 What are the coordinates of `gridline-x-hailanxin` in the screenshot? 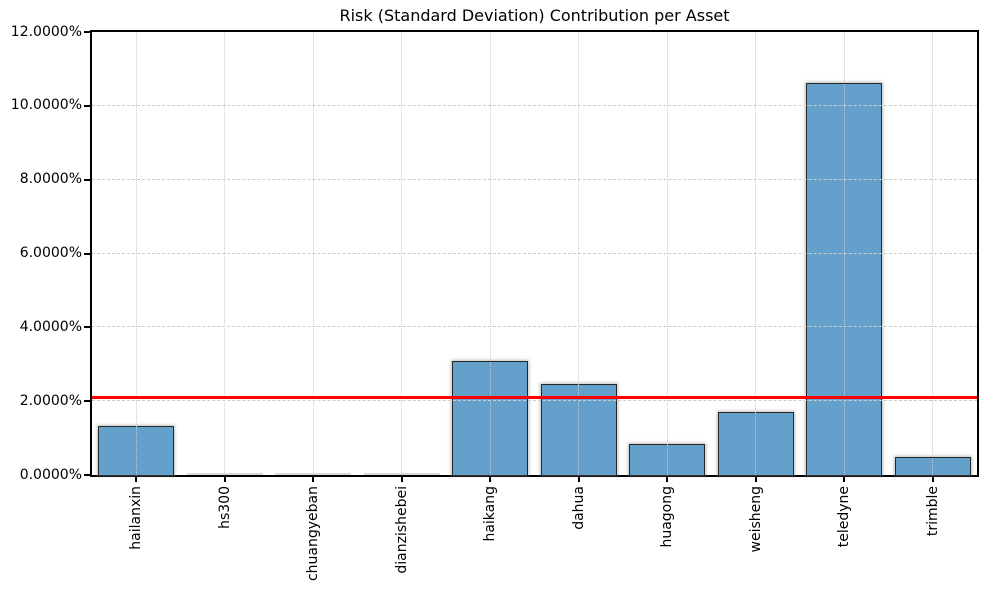 It's located at (136, 253).